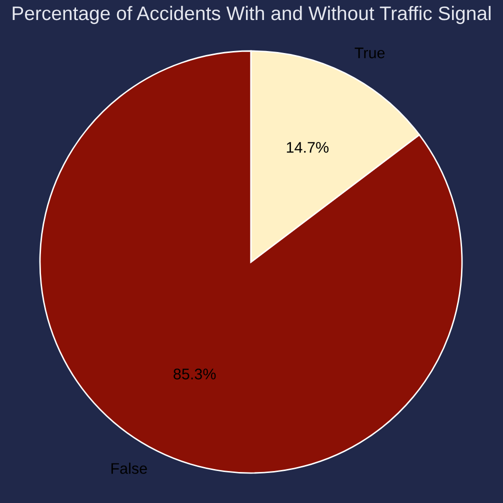 This screenshot has width=503, height=503. What do you see at coordinates (251, 15) in the screenshot?
I see `chart-title: Percentage of Accidents With and Without Traffic Signal` at bounding box center [251, 15].